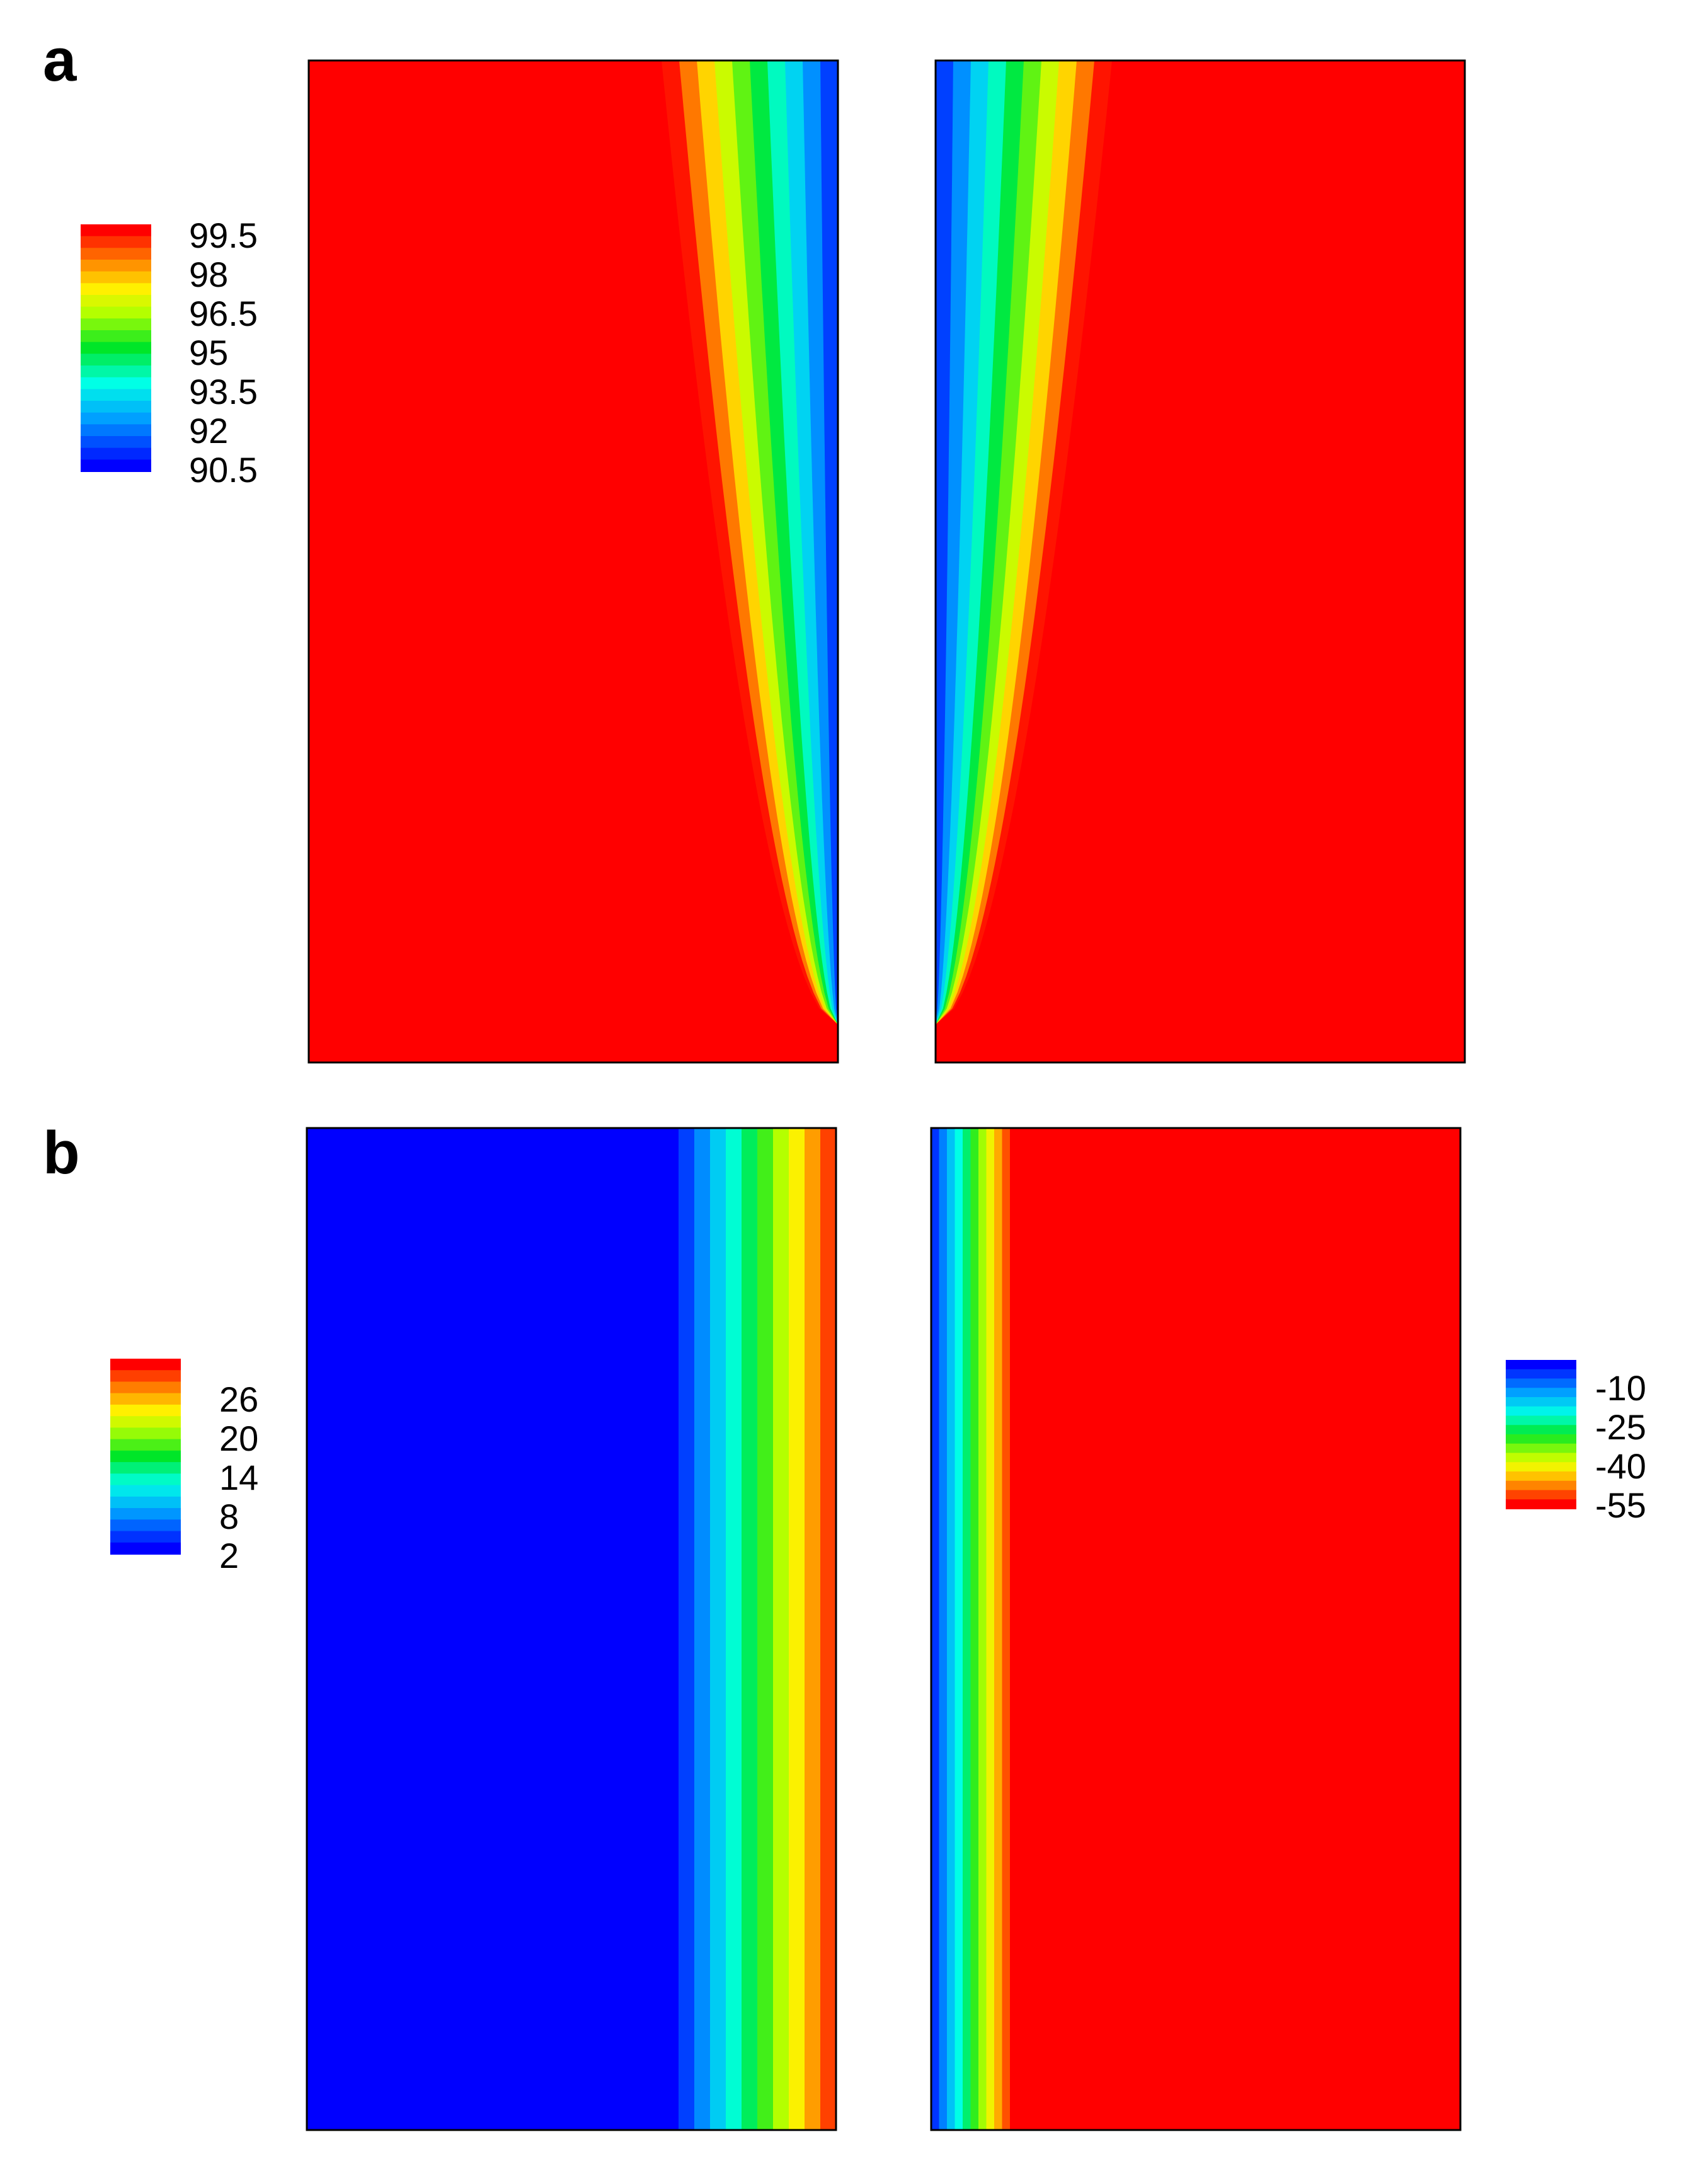 This screenshot has height=2159, width=1708. Describe the element at coordinates (238, 1399) in the screenshot. I see `legend-label: 26` at that location.